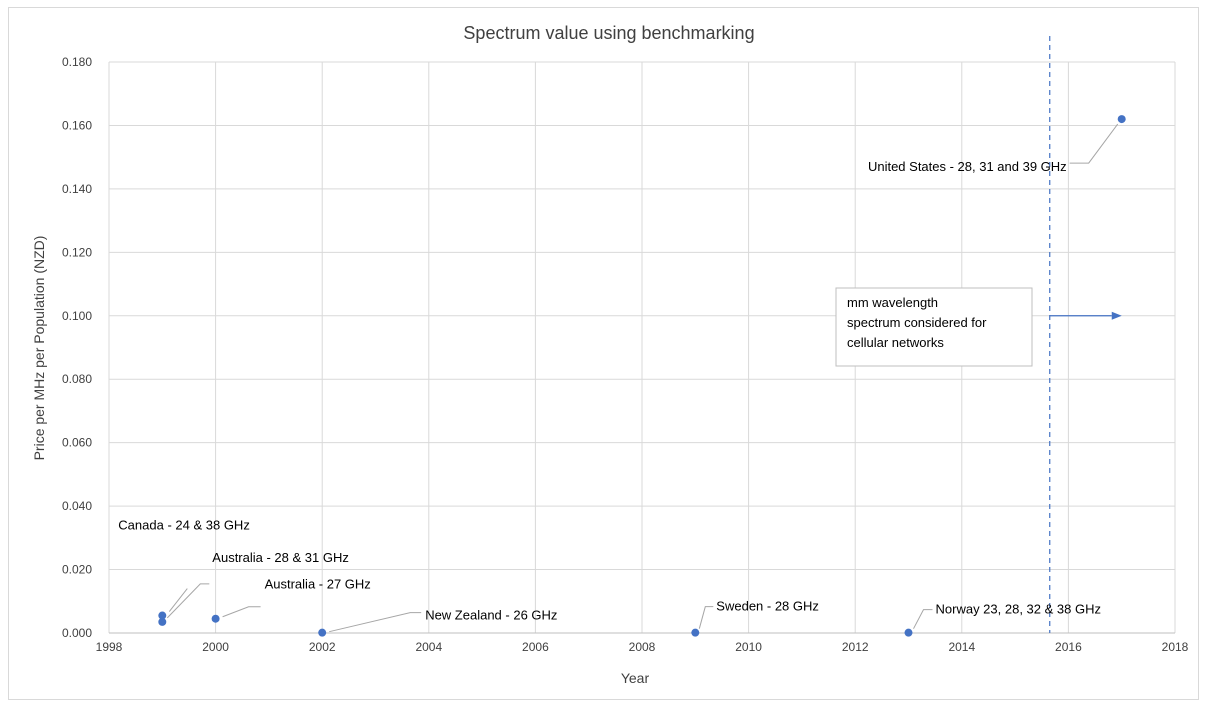 The image size is (1205, 704). I want to click on y-tick-label: 0.160, so click(77, 125).